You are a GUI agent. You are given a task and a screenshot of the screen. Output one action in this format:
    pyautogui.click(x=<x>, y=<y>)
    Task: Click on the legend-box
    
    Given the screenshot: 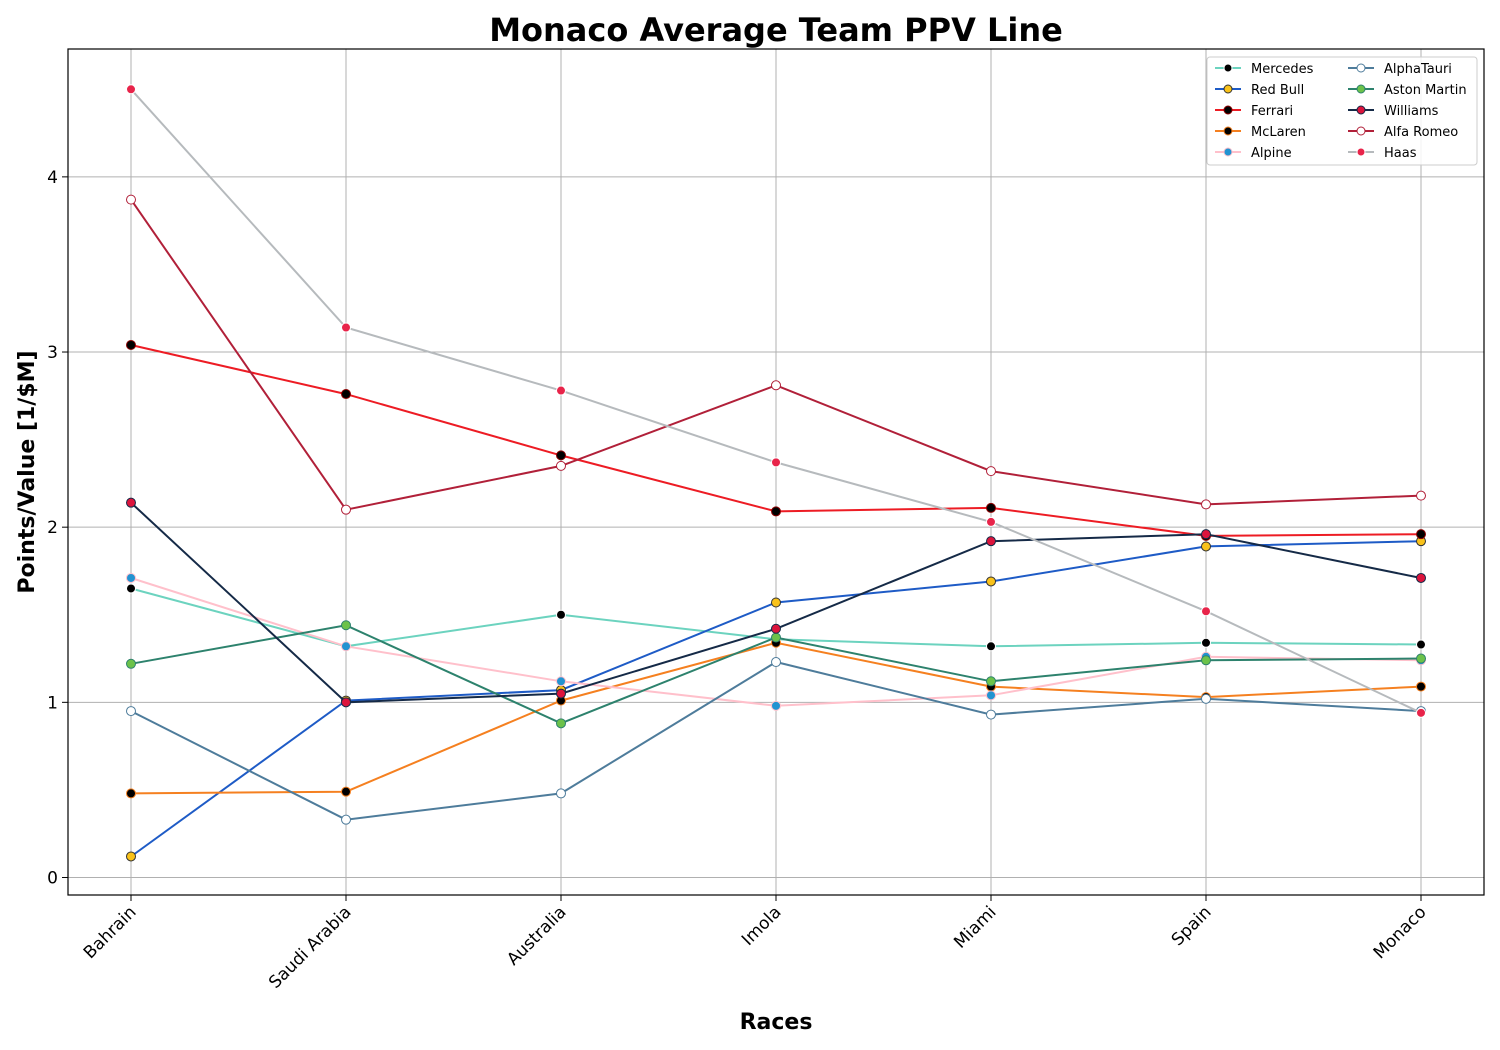 What is the action you would take?
    pyautogui.click(x=1342, y=111)
    